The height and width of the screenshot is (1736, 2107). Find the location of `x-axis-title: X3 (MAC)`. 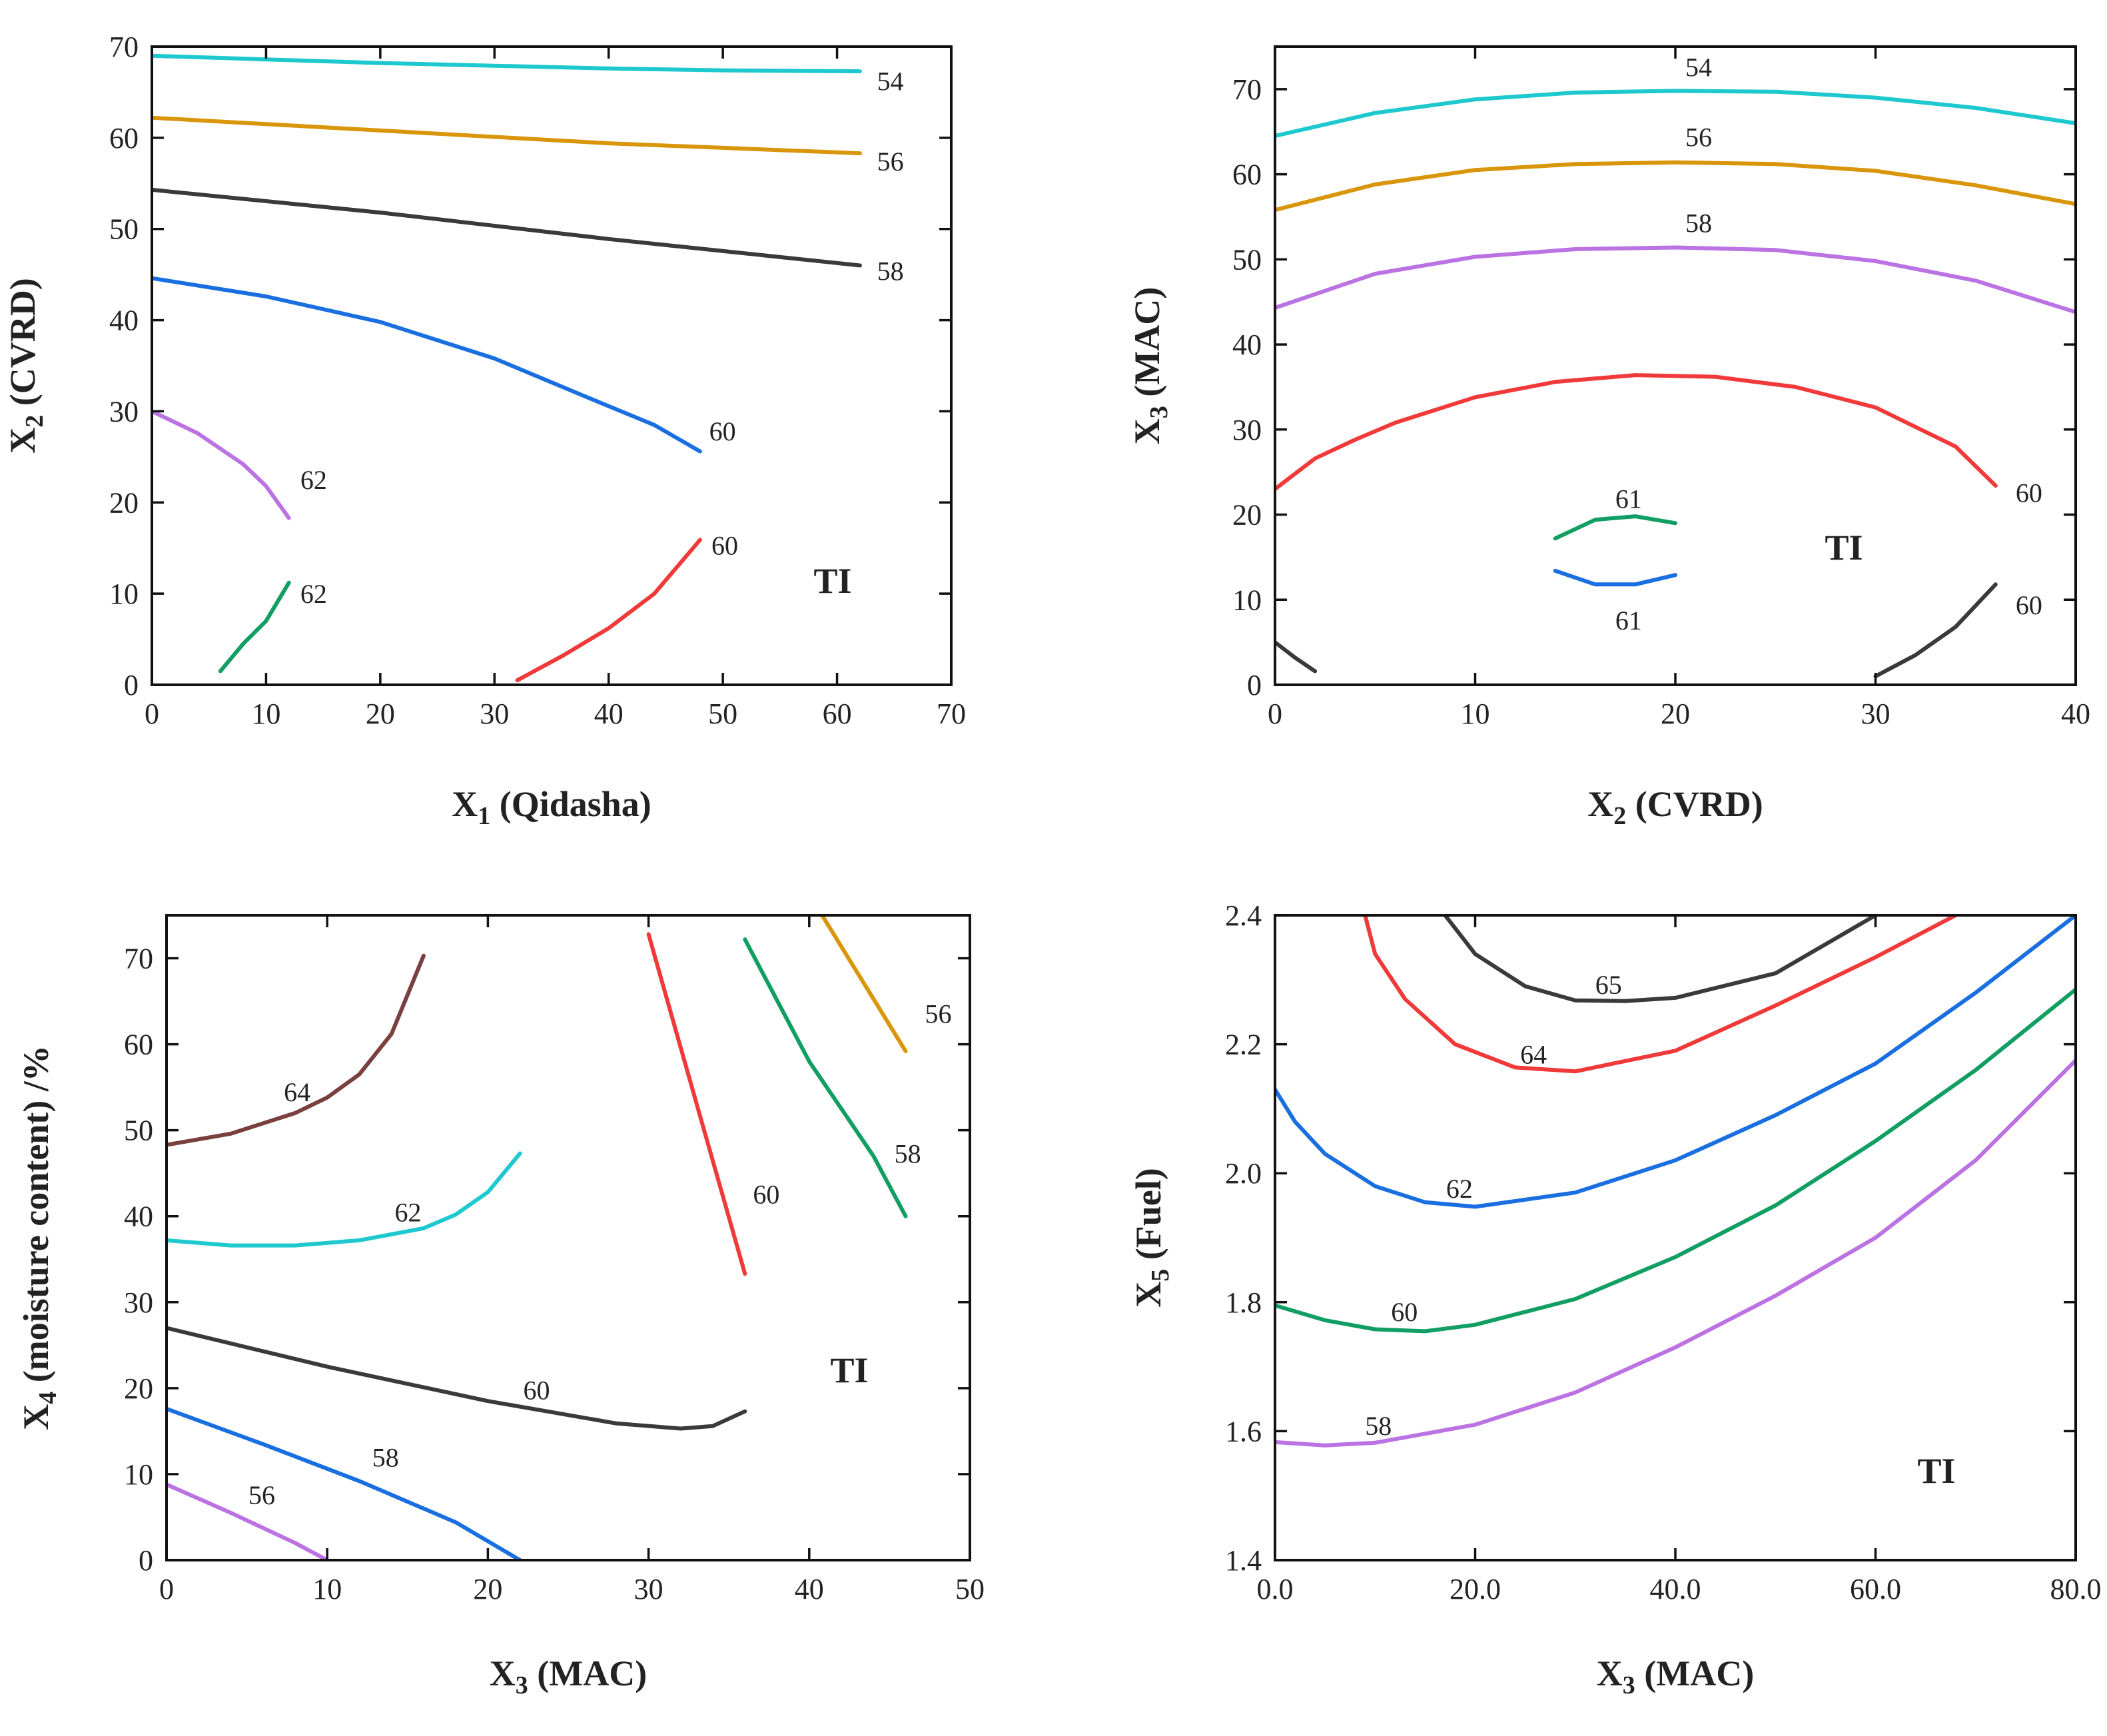

x-axis-title: X3 (MAC) is located at coordinates (1675, 1676).